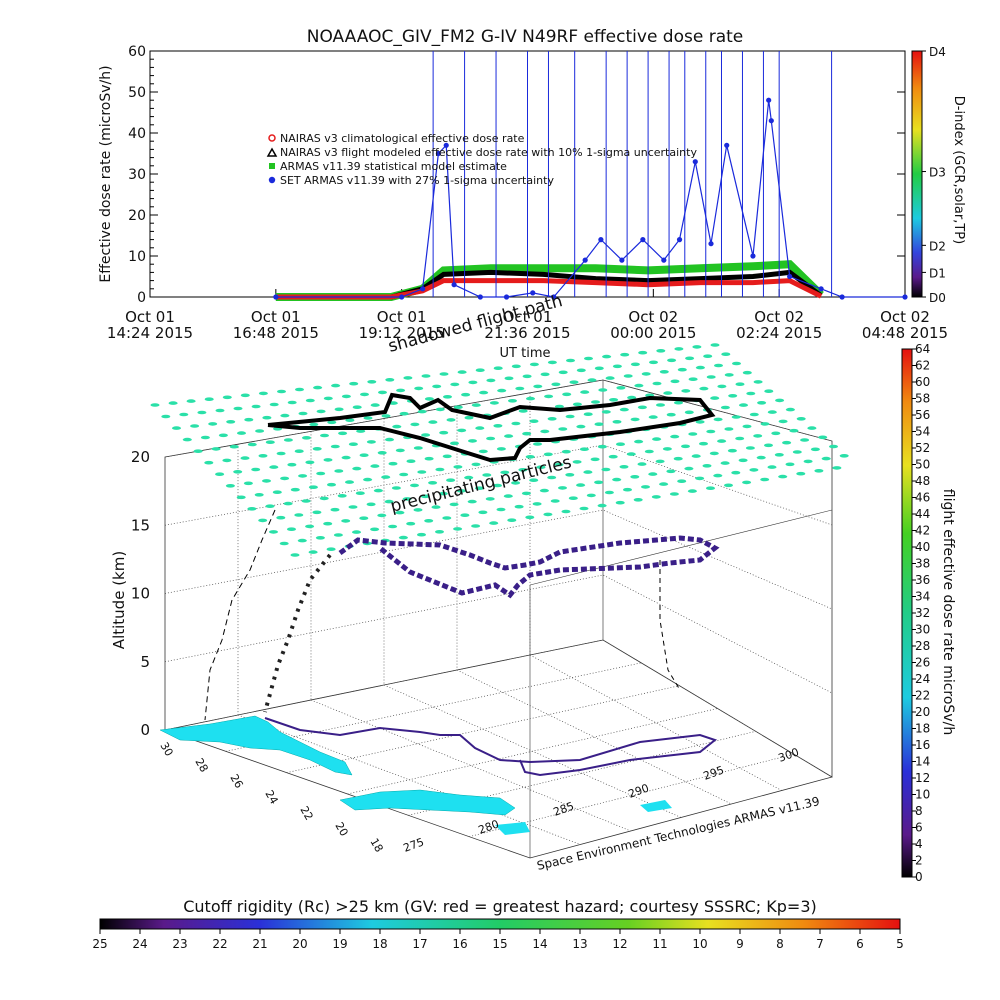  I want to click on altitude-tick-label: 5, so click(145, 662).